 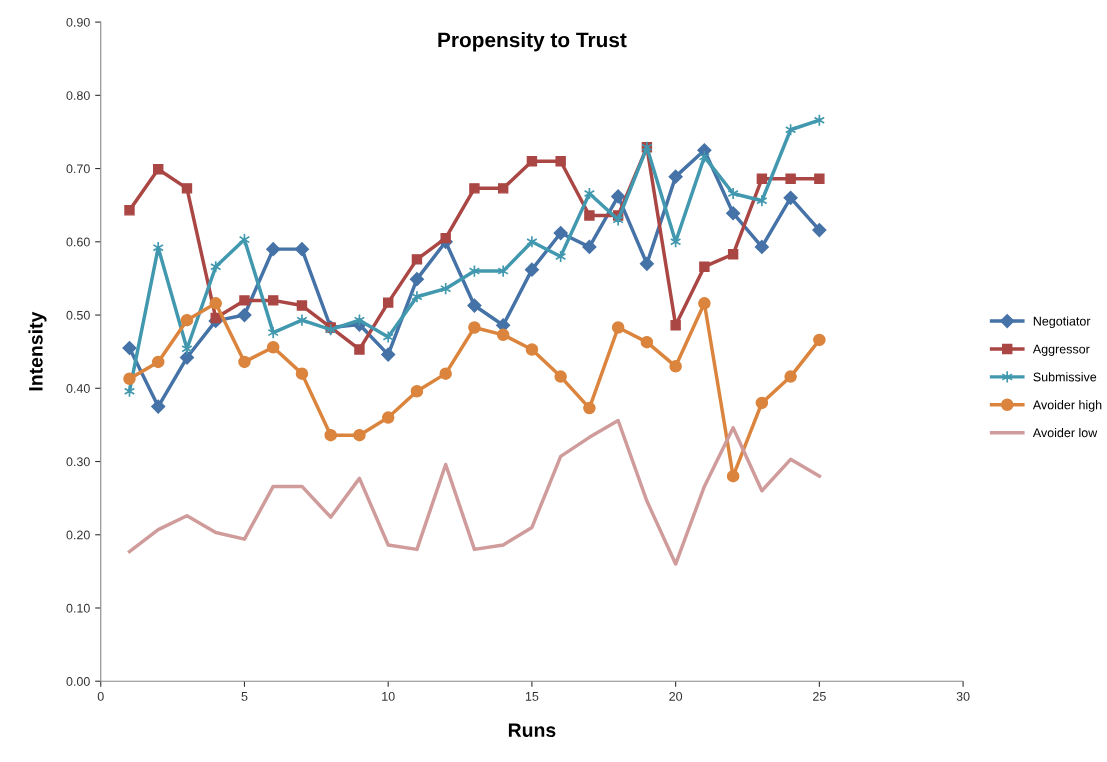 I want to click on x-tick-label: 5, so click(x=244, y=696).